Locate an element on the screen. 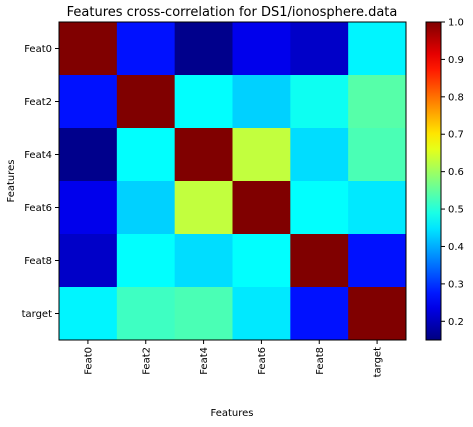  colorbar-ticks: 0.2 0.3 0.4 0.5 0.6 0.7 0.8 0.9 1.0 is located at coordinates (452, 173).